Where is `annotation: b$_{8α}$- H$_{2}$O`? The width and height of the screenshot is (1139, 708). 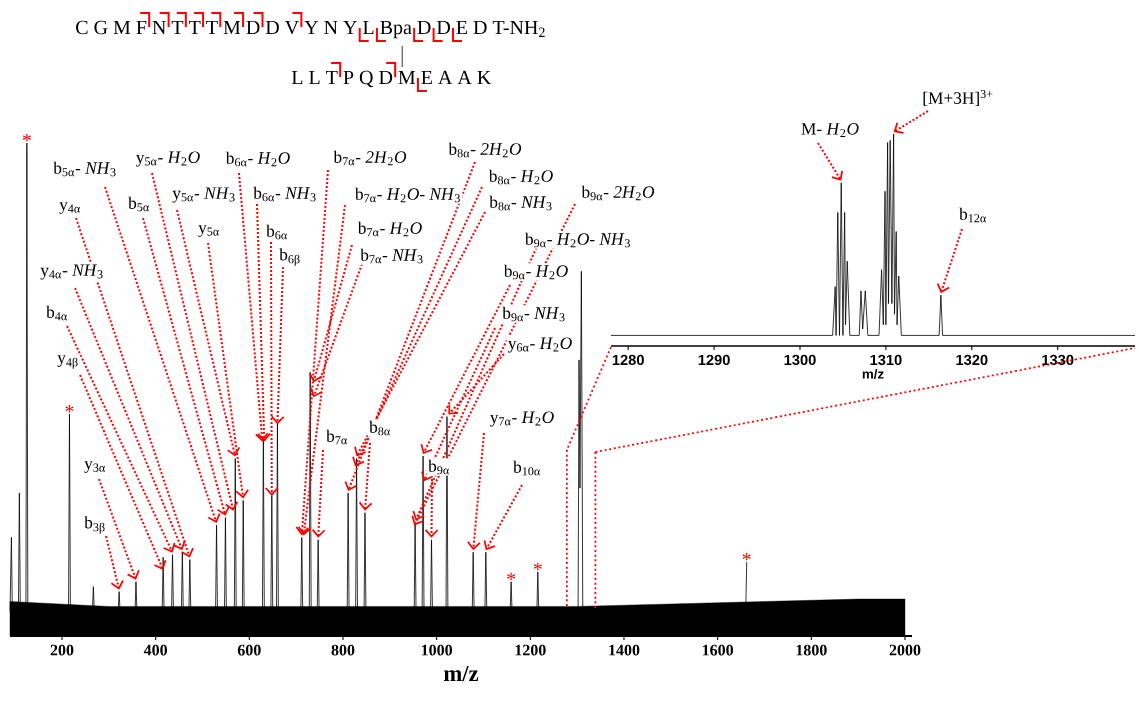 annotation: b$_{8α}$- H$_{2}$O is located at coordinates (520, 177).